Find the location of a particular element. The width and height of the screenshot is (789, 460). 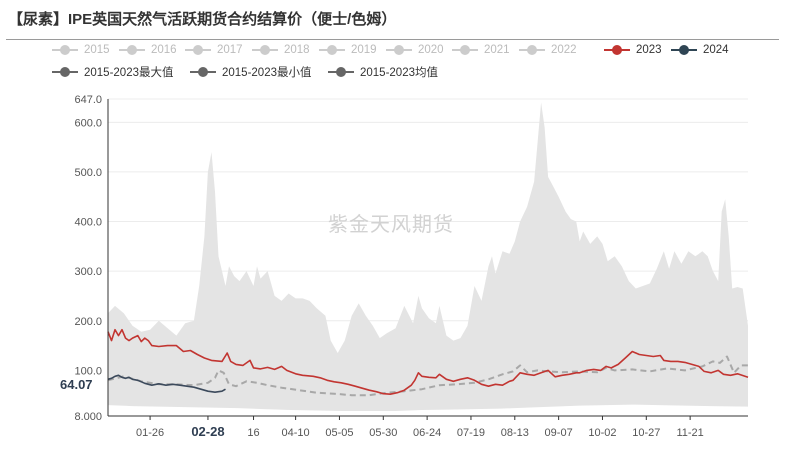

x-tick-label: 09-07 is located at coordinates (559, 433).